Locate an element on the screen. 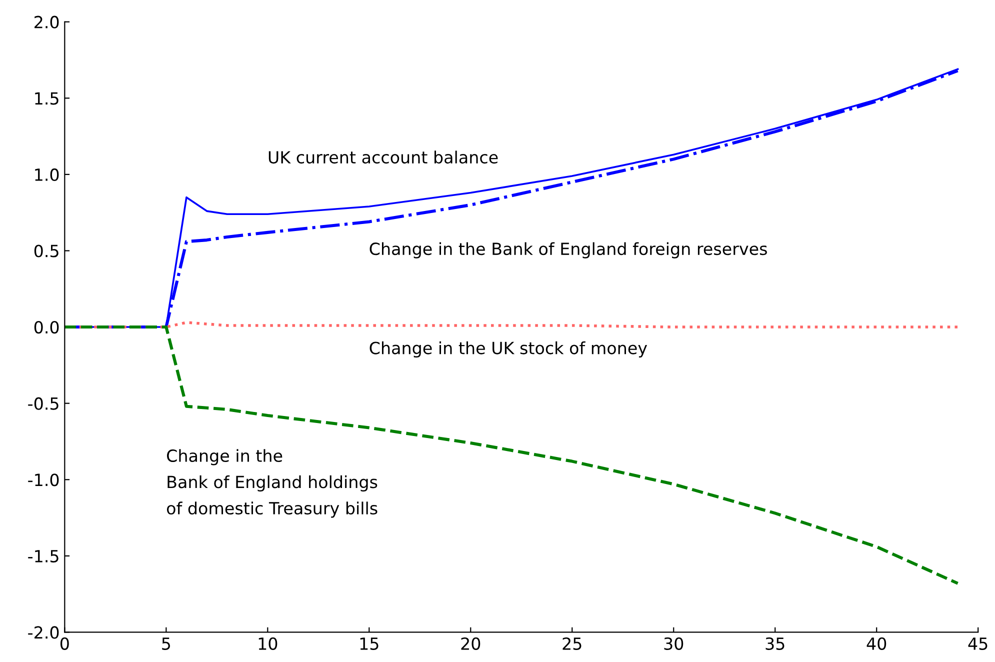 This screenshot has width=995, height=662. y-tick-label: 1.0 is located at coordinates (47, 175).